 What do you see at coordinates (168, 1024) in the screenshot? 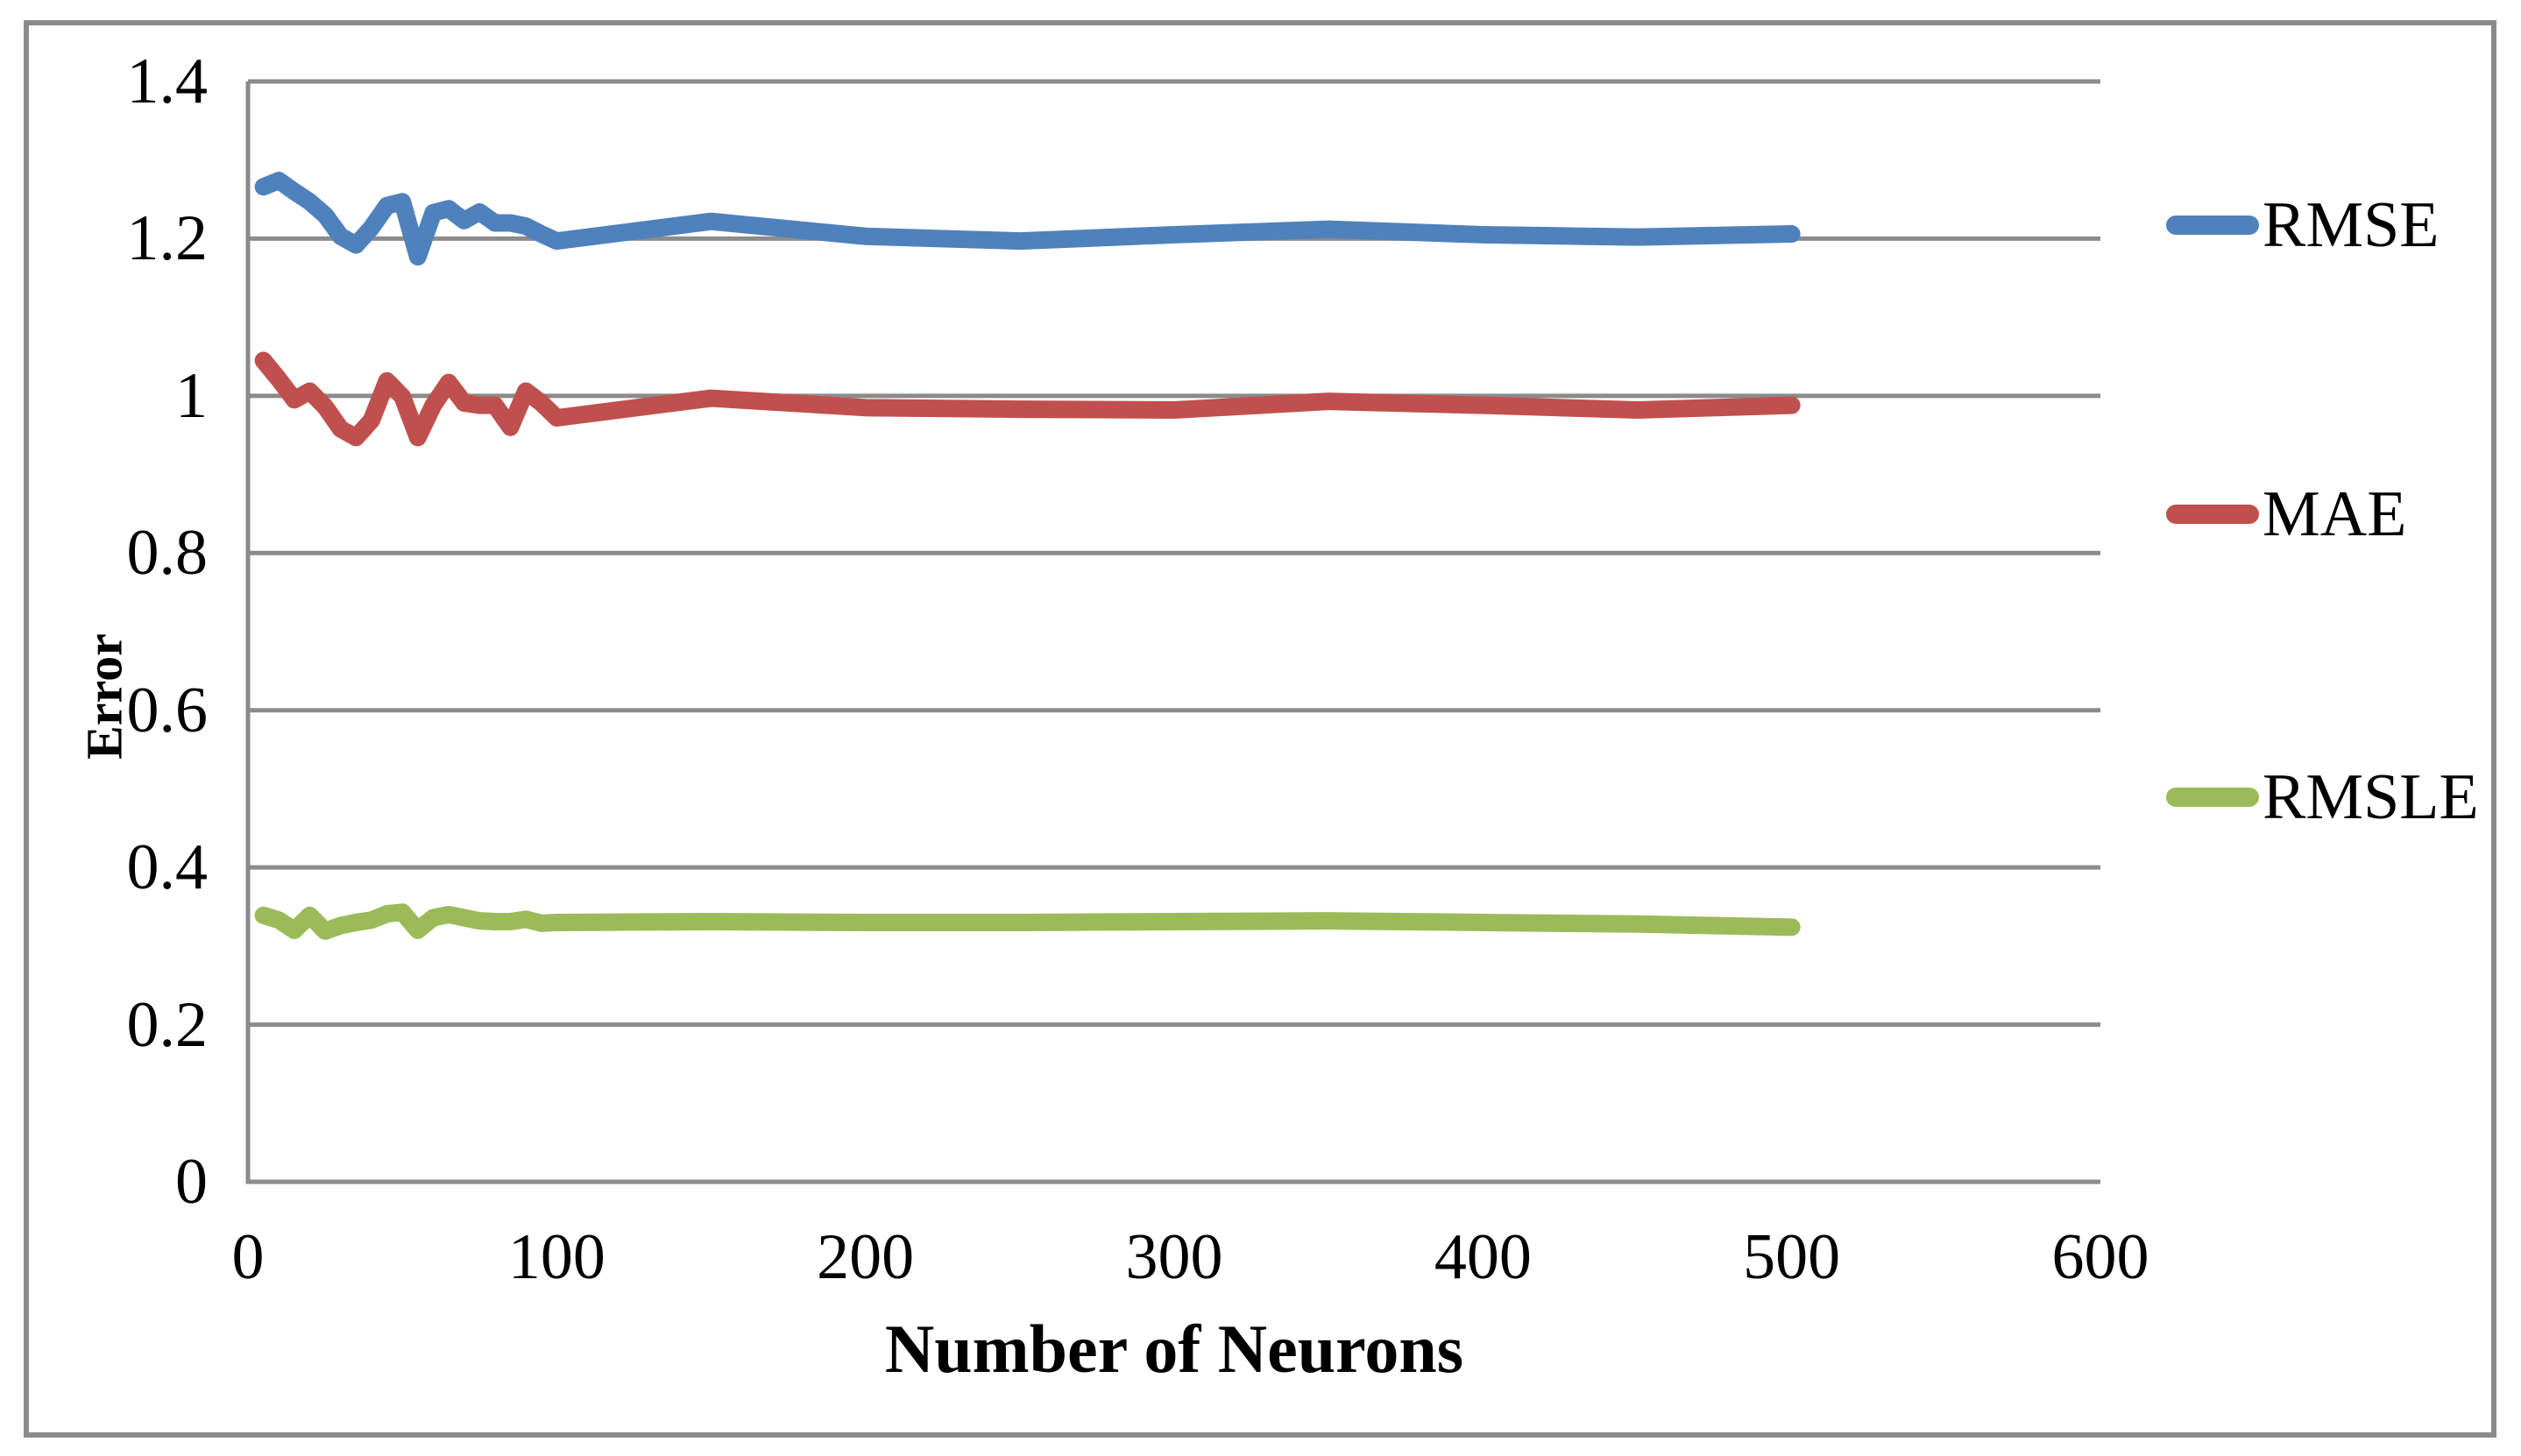
I see `y-tick-label: 0.2` at bounding box center [168, 1024].